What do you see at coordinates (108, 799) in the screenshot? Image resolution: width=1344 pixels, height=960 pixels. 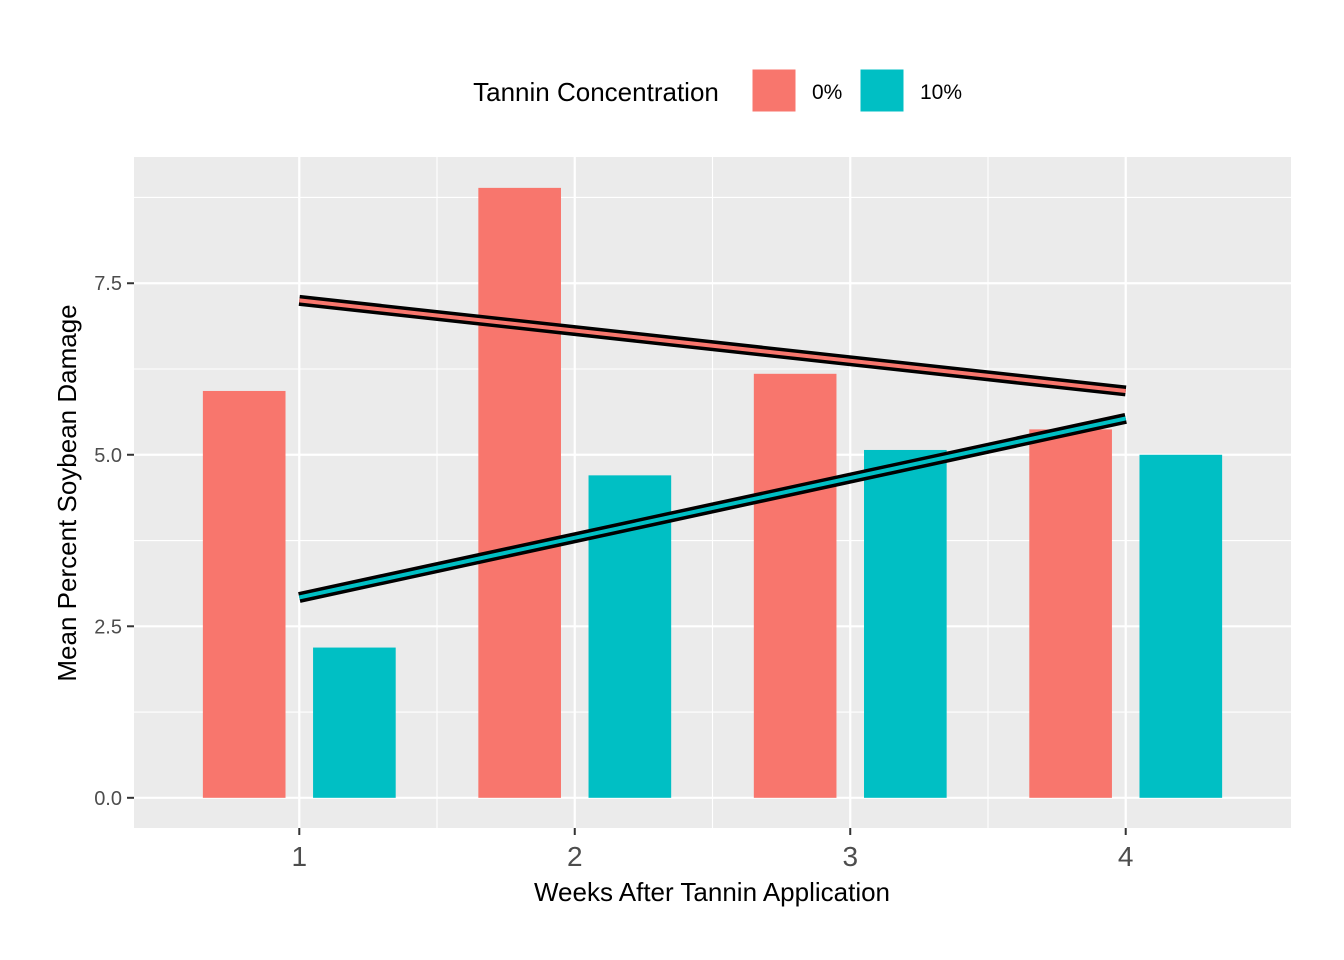 I see `y-tick-label: 0.0` at bounding box center [108, 799].